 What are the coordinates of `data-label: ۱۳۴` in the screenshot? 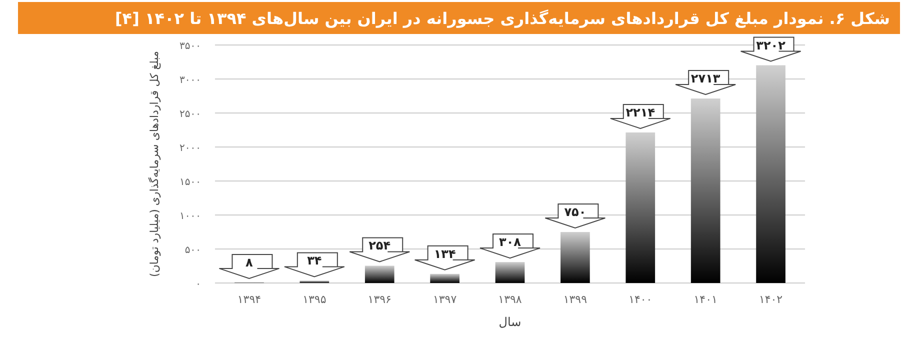 It's located at (445, 253).